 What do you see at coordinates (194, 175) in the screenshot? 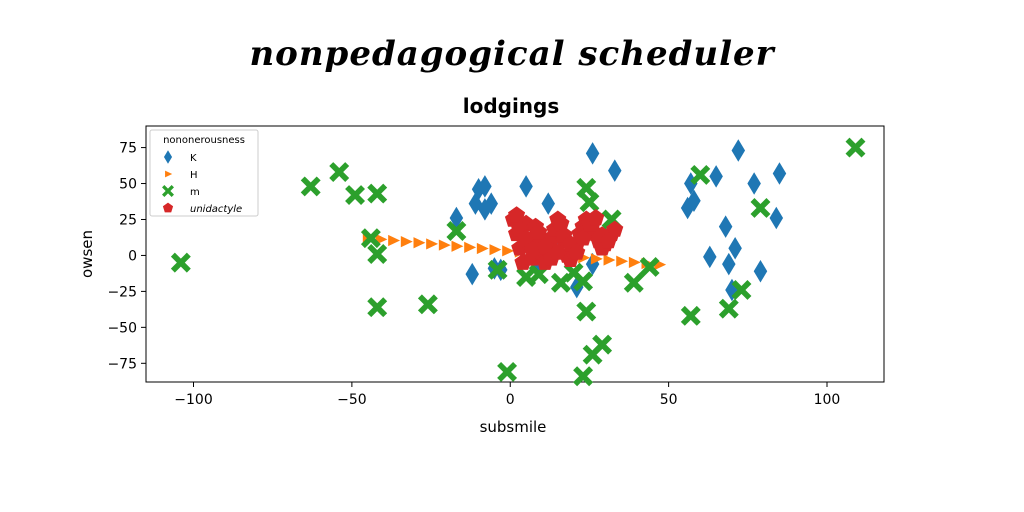
I see `legend-label: H` at bounding box center [194, 175].